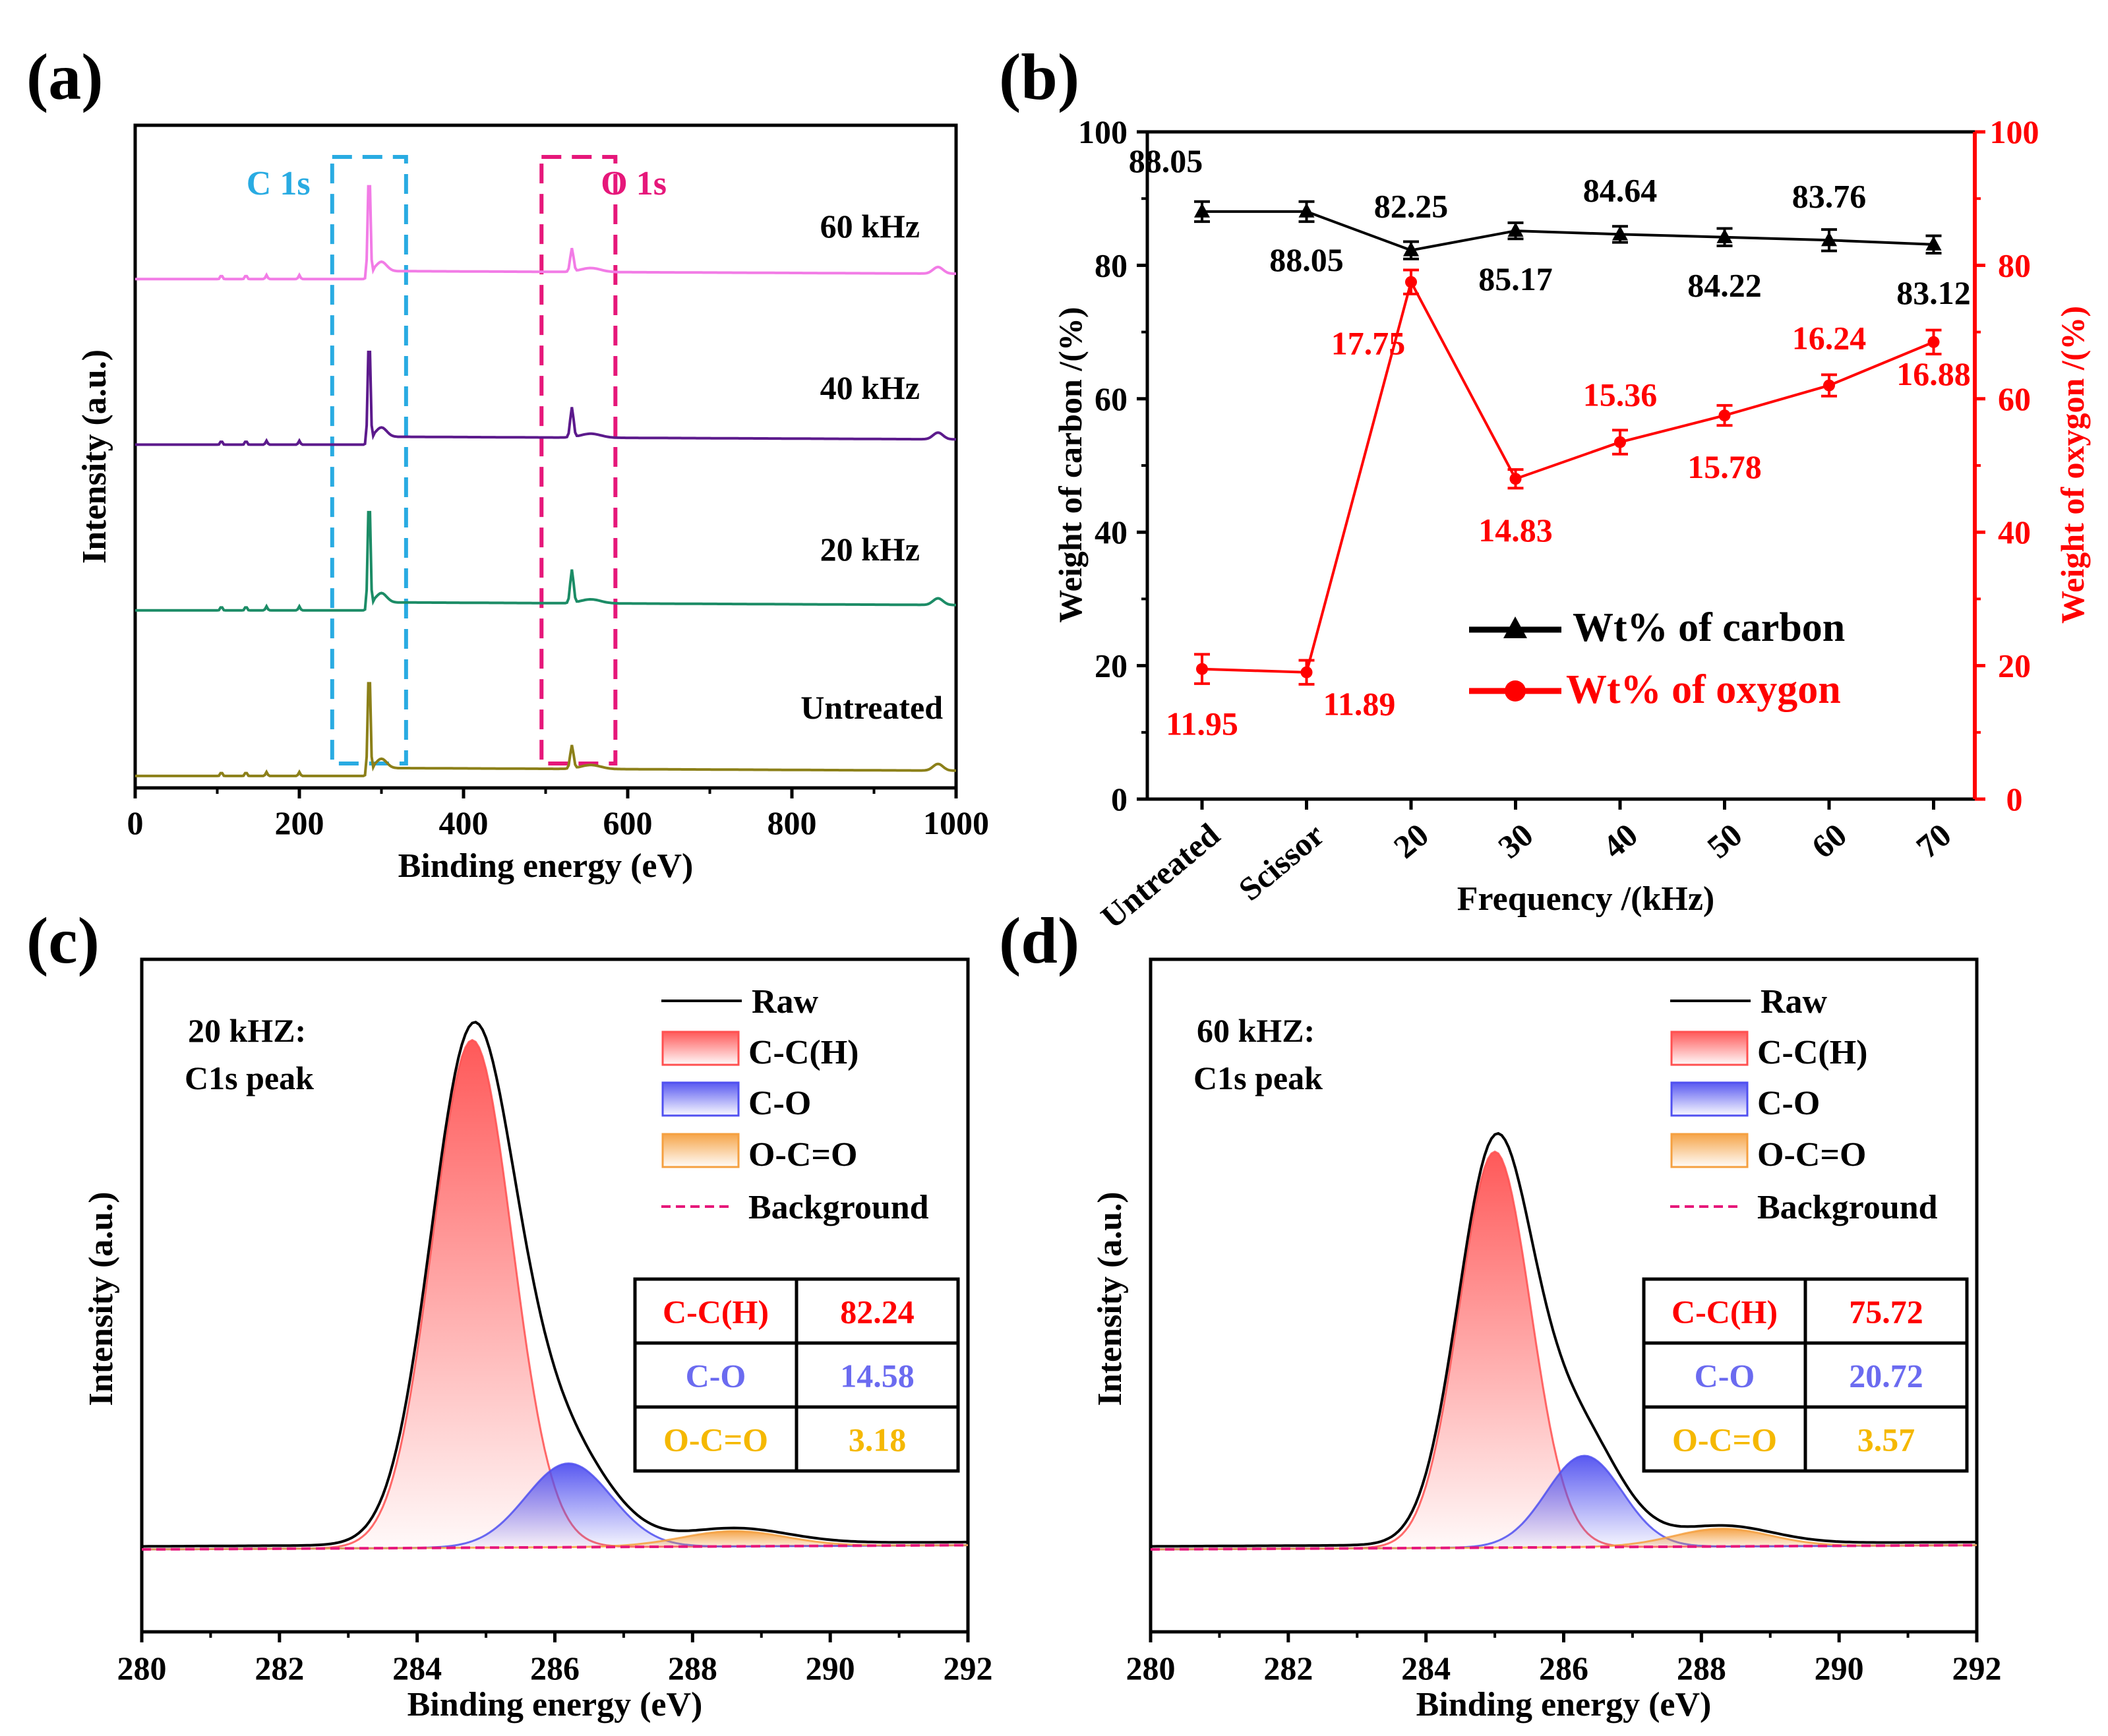 This screenshot has width=2108, height=1736. Describe the element at coordinates (1515, 841) in the screenshot. I see `x-tick-label: 30` at that location.